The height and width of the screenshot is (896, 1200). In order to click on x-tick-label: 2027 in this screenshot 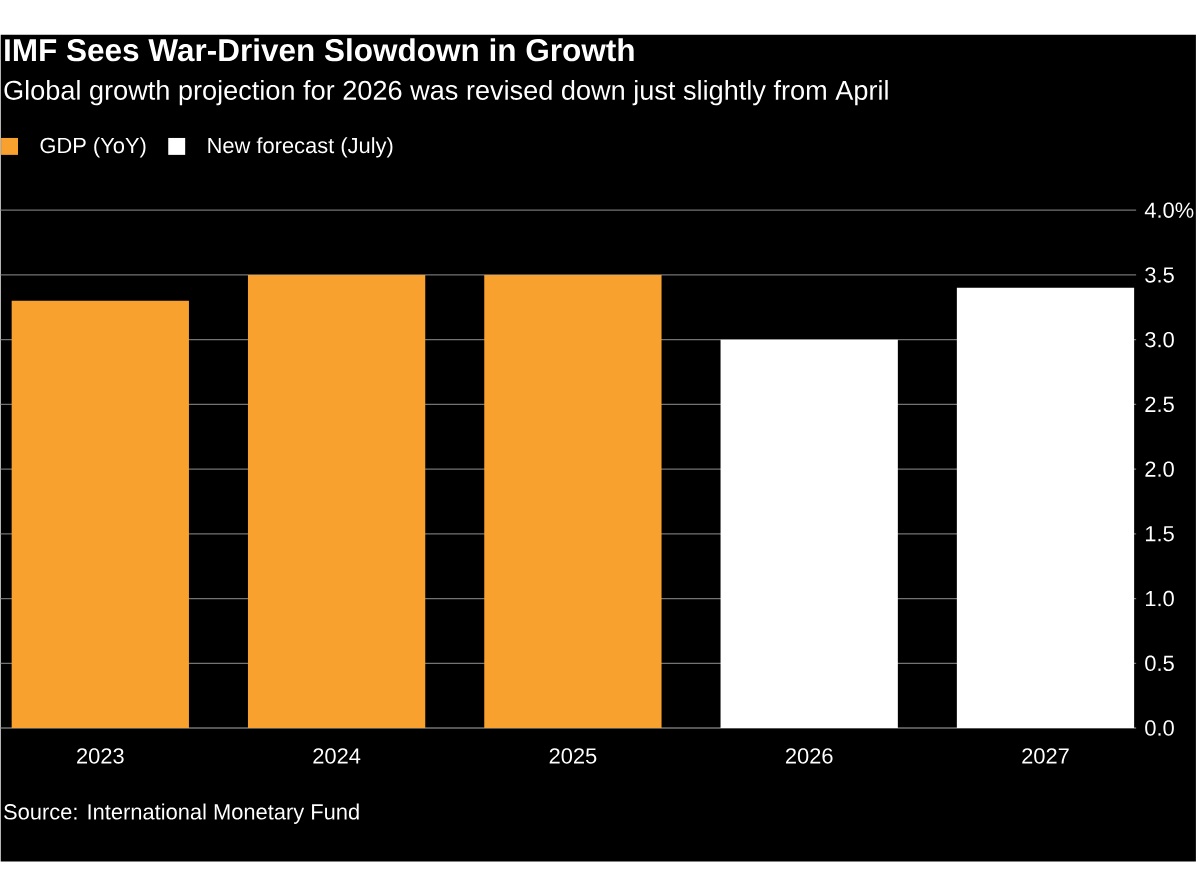, I will do `click(1045, 756)`.